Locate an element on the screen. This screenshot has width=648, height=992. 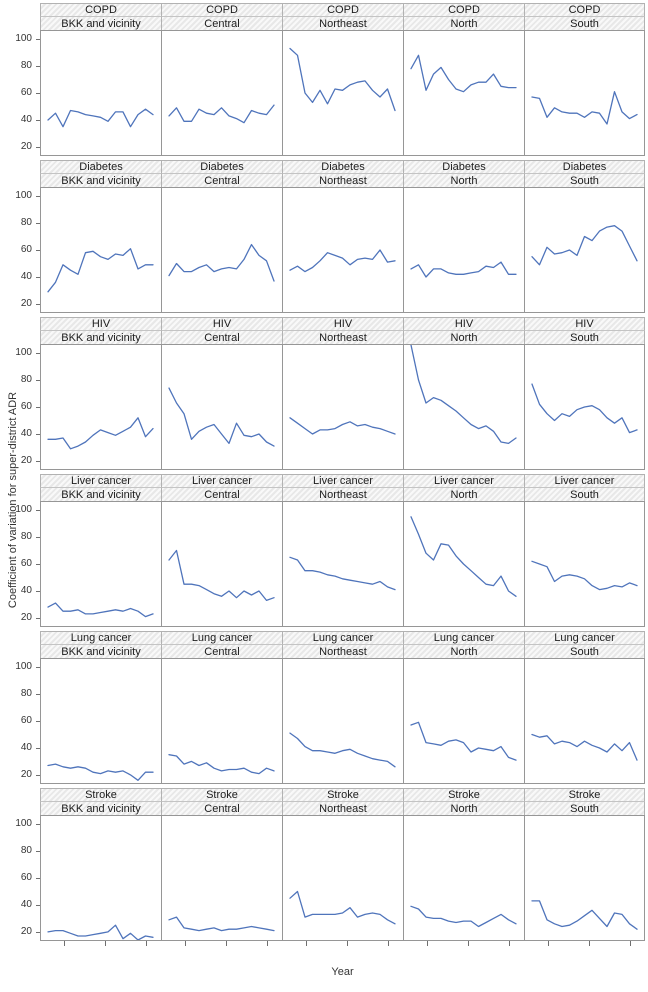
panel-liver-cancer-south is located at coordinates (584, 564).